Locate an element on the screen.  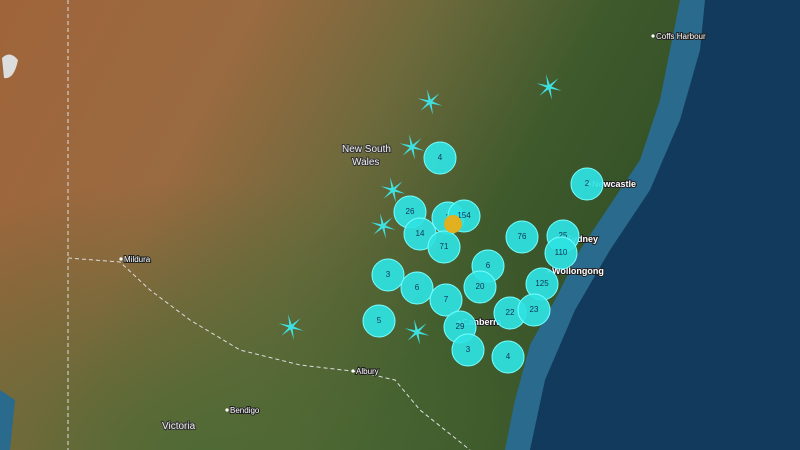
cluster-count: 25 is located at coordinates (563, 235).